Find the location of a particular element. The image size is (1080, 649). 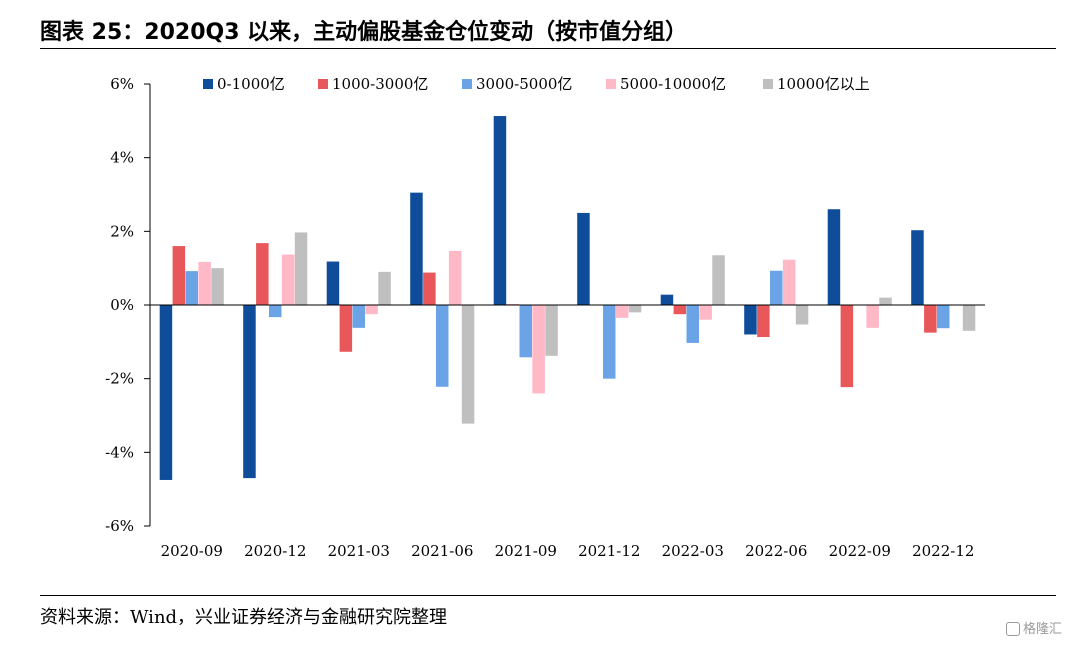

bottom-rule is located at coordinates (548, 595).